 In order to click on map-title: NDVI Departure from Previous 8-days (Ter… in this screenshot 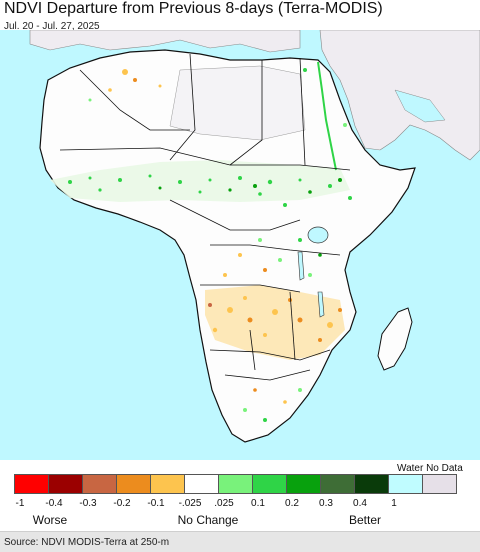, I will do `click(193, 8)`.